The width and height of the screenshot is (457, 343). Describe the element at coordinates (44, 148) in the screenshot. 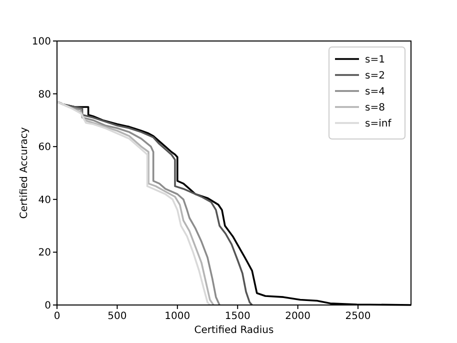

I see `y-tick-label: 60` at that location.